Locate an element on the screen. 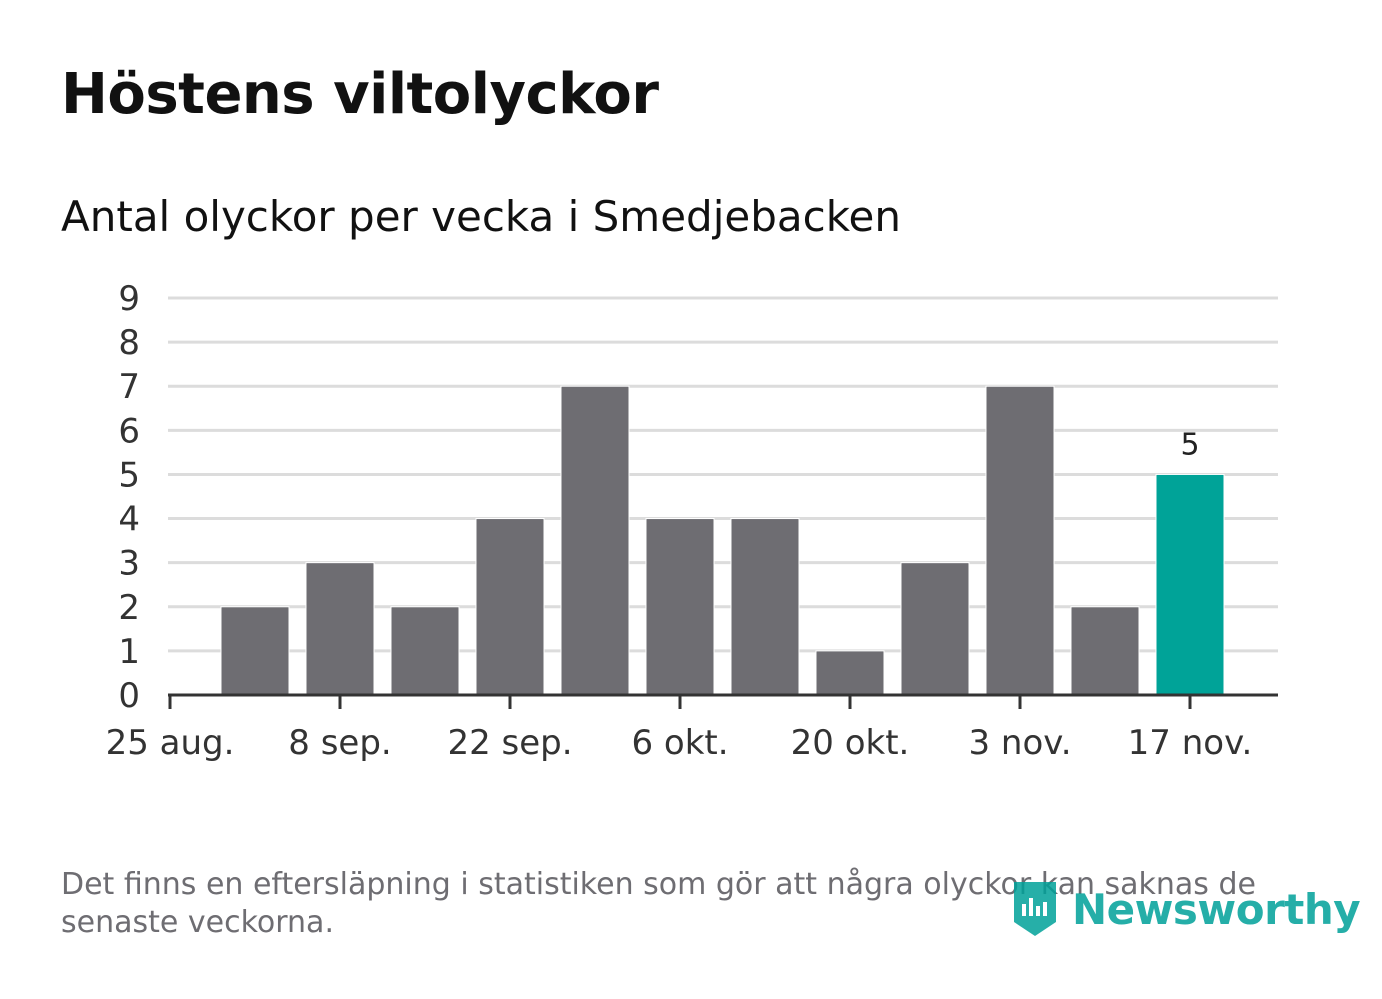  x-tick-label: 3 nov. is located at coordinates (1019, 743).